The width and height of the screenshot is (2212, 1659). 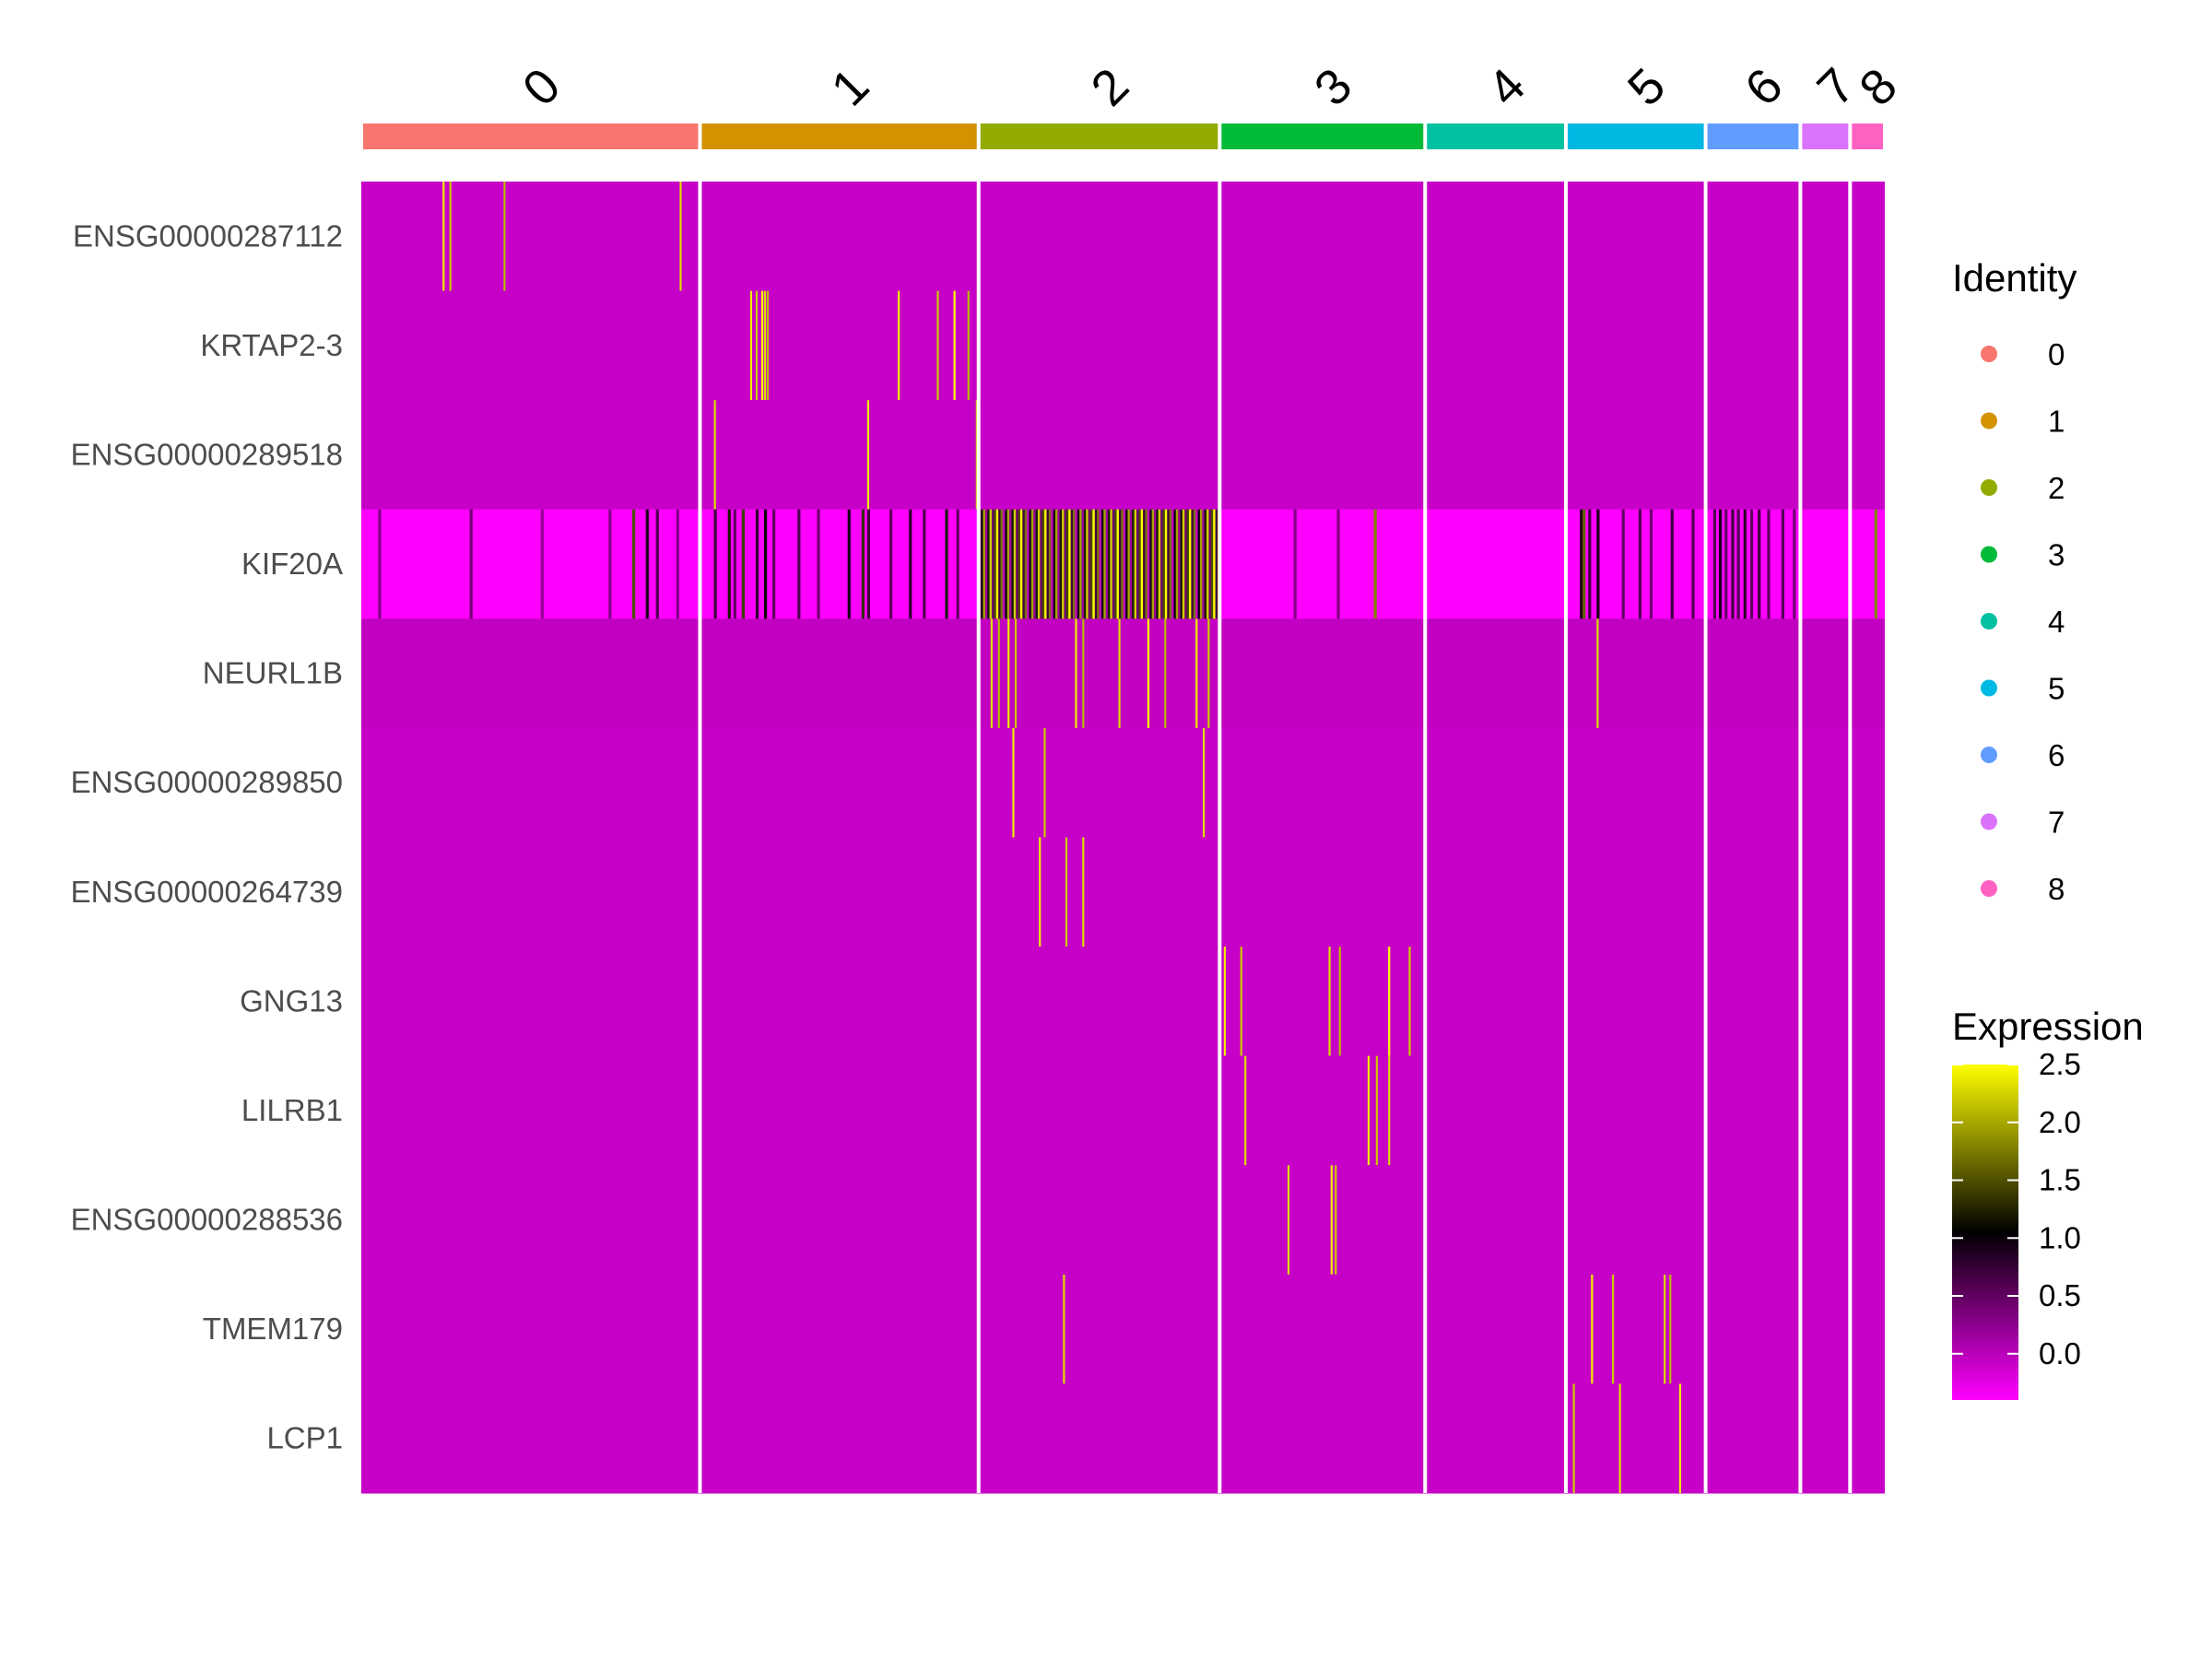 What do you see at coordinates (1123, 1002) in the screenshot?
I see `row-GNG13` at bounding box center [1123, 1002].